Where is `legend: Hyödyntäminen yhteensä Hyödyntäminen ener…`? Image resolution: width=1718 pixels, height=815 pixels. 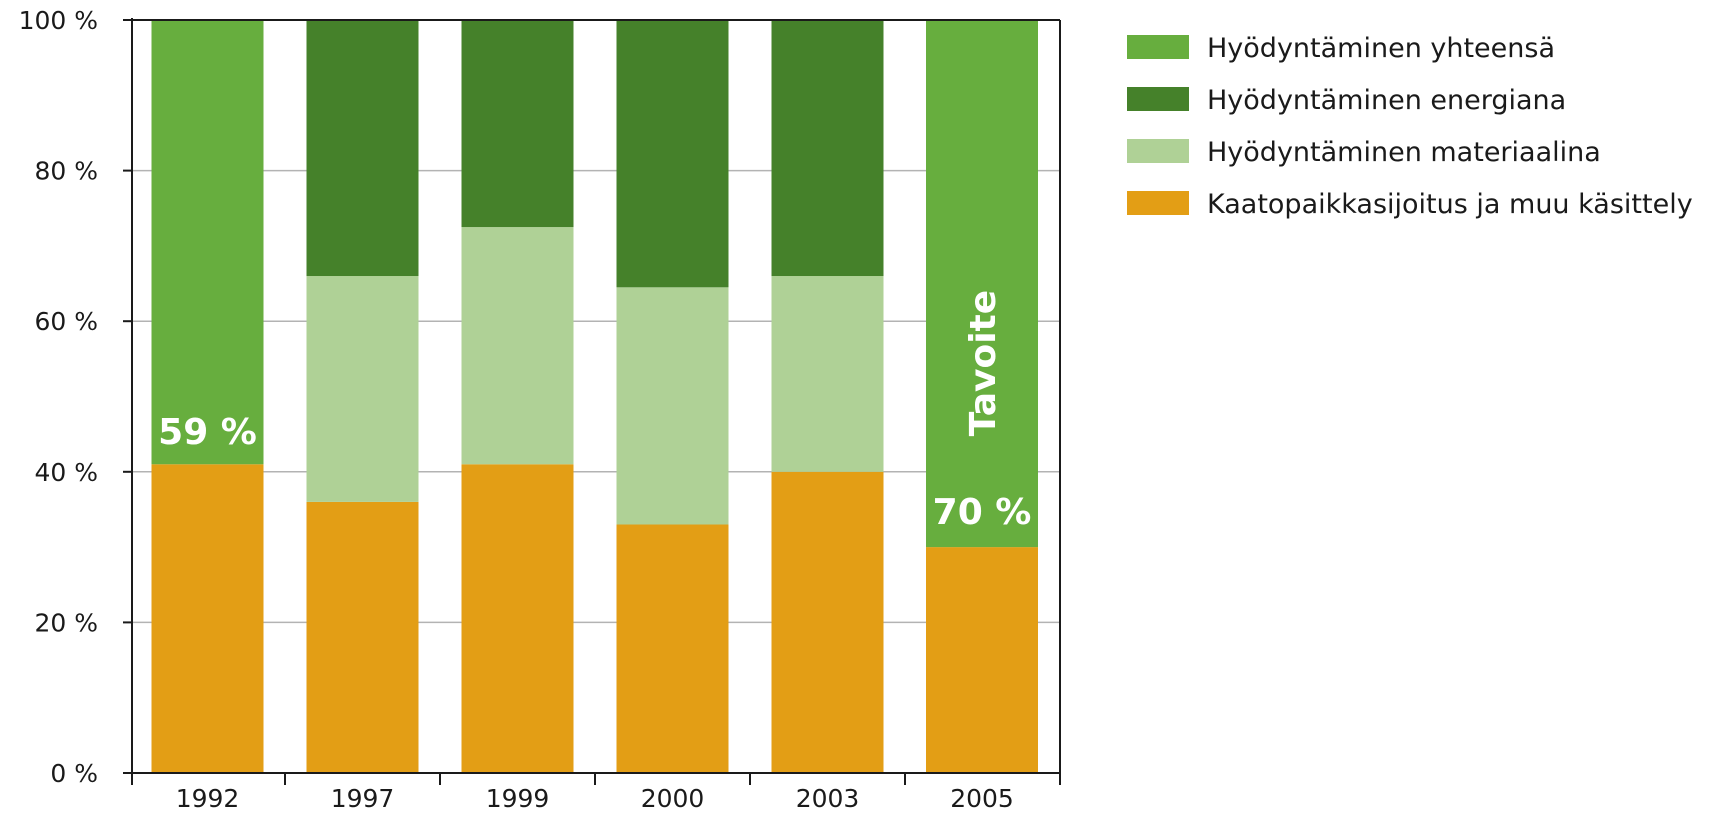 legend: Hyödyntäminen yhteensä Hyödyntäminen ener… is located at coordinates (1410, 126).